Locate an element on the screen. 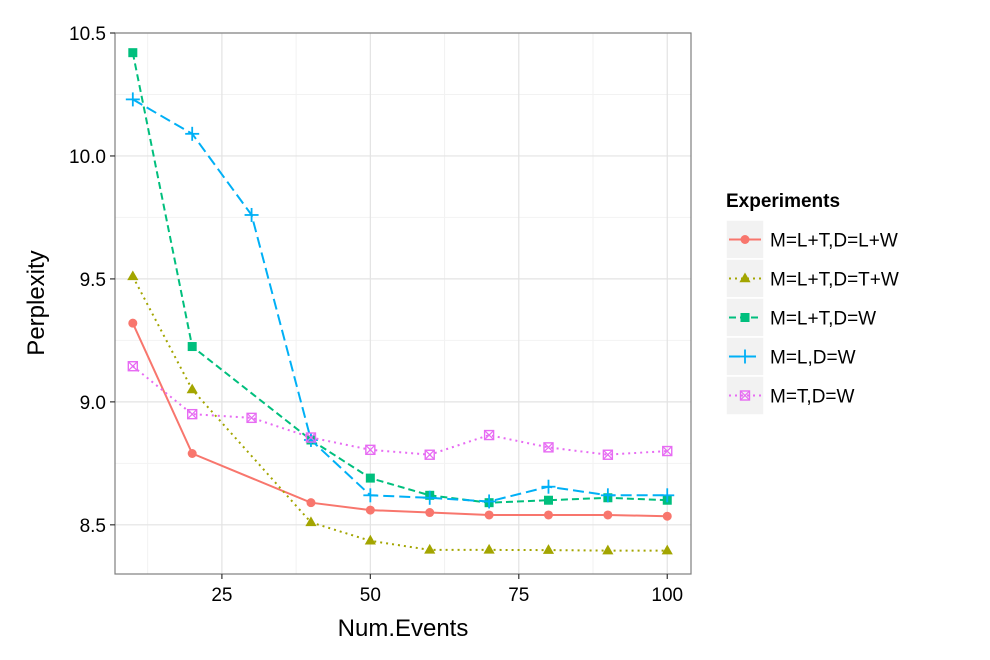 Image resolution: width=990 pixels, height=660 pixels. x-axis: 25 50 75 100 is located at coordinates (447, 590).